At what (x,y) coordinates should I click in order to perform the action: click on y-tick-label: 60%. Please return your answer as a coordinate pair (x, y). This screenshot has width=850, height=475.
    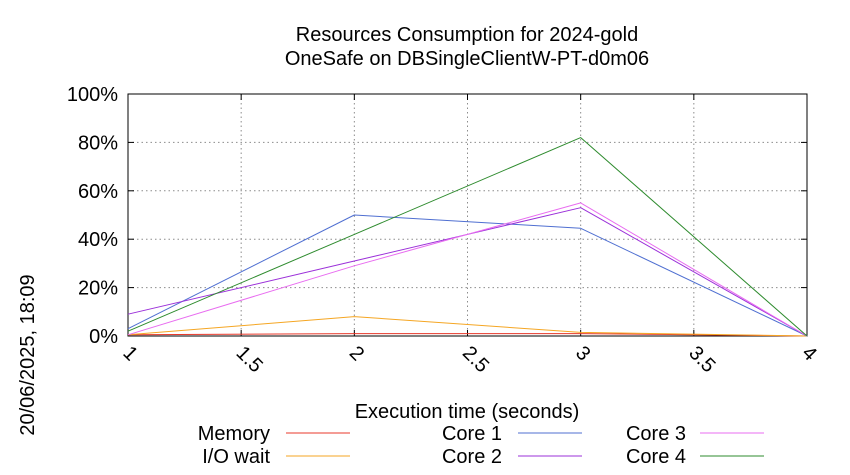
    Looking at the image, I should click on (98, 192).